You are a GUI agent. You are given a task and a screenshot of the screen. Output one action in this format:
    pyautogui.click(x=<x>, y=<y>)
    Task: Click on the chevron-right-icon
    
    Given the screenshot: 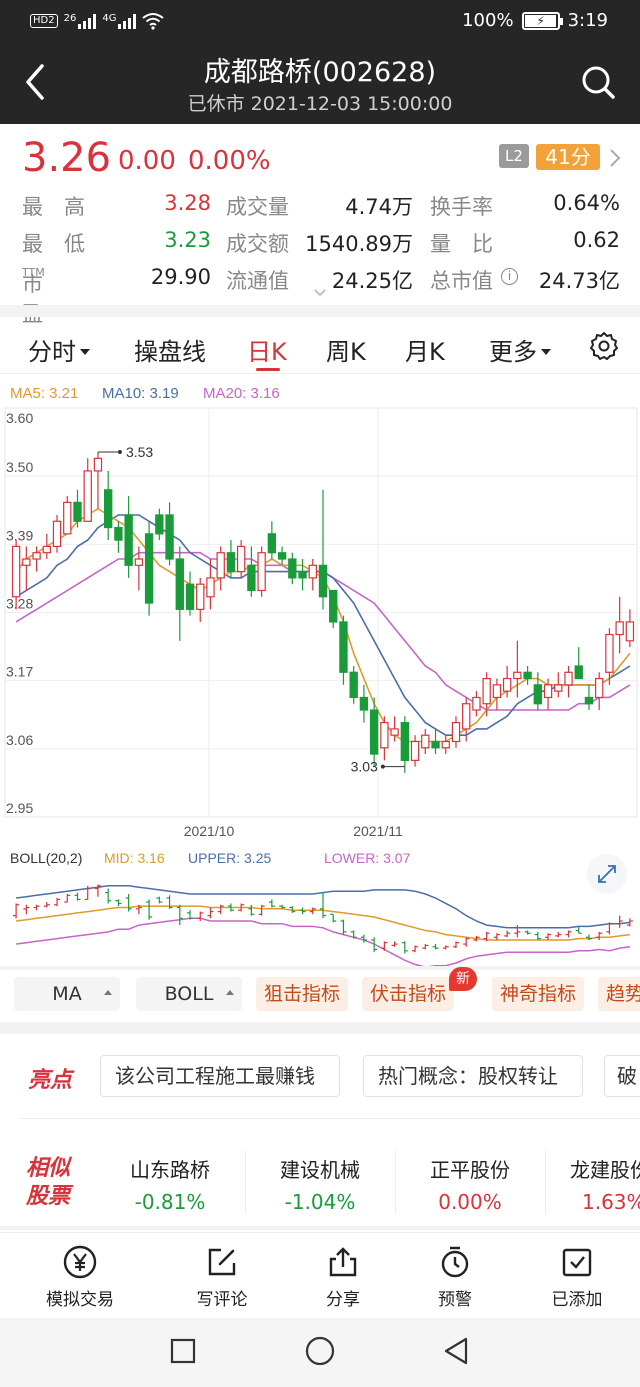 What is the action you would take?
    pyautogui.click(x=615, y=158)
    